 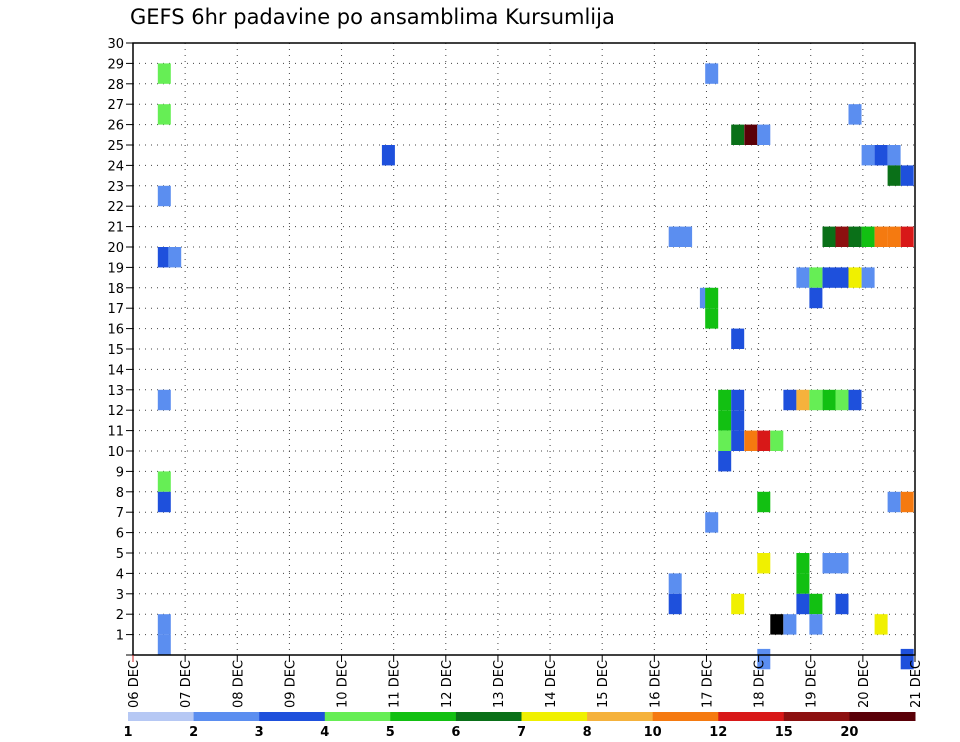 I want to click on y-tick-label: 26, so click(x=115, y=126).